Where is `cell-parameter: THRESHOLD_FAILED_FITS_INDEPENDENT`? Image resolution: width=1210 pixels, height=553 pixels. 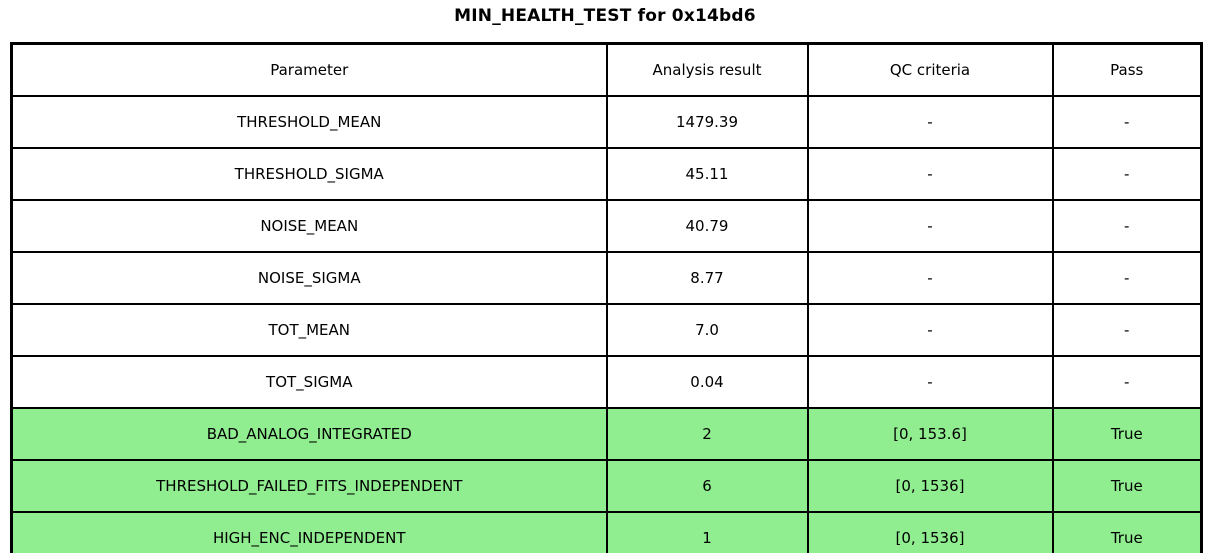 cell-parameter: THRESHOLD_FAILED_FITS_INDEPENDENT is located at coordinates (309, 486).